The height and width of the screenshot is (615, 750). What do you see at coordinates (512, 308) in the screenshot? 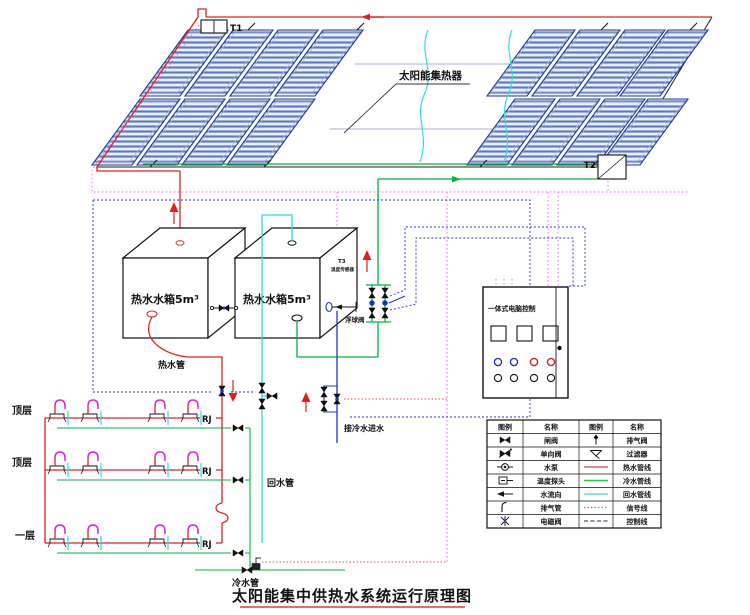
I see `cabinet-label: 一体式电脑控制` at bounding box center [512, 308].